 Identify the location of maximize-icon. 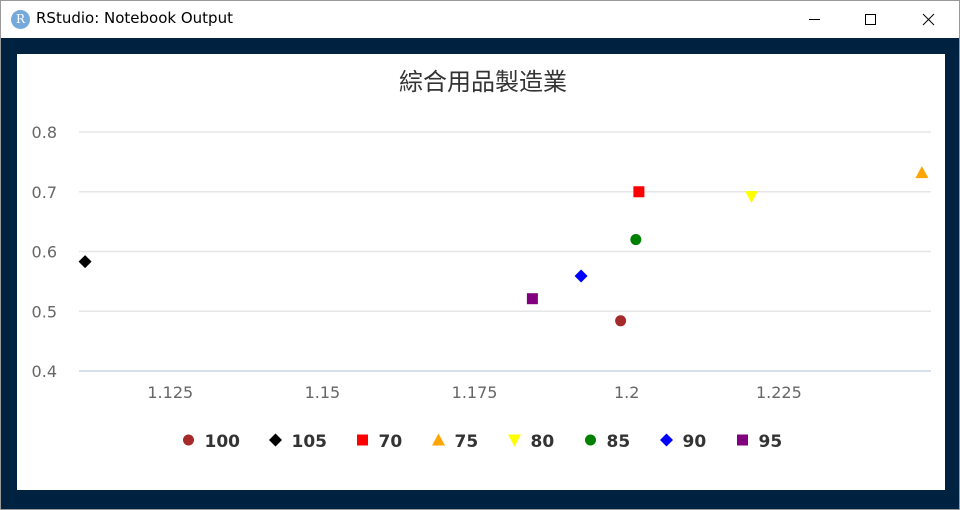
(870, 19).